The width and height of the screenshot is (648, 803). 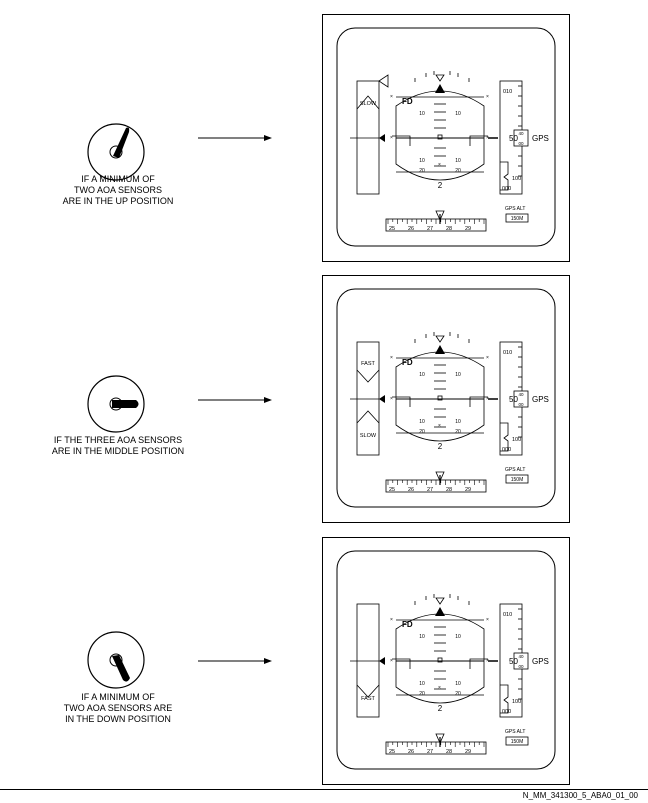 I want to click on fd-label: FD, so click(x=407, y=624).